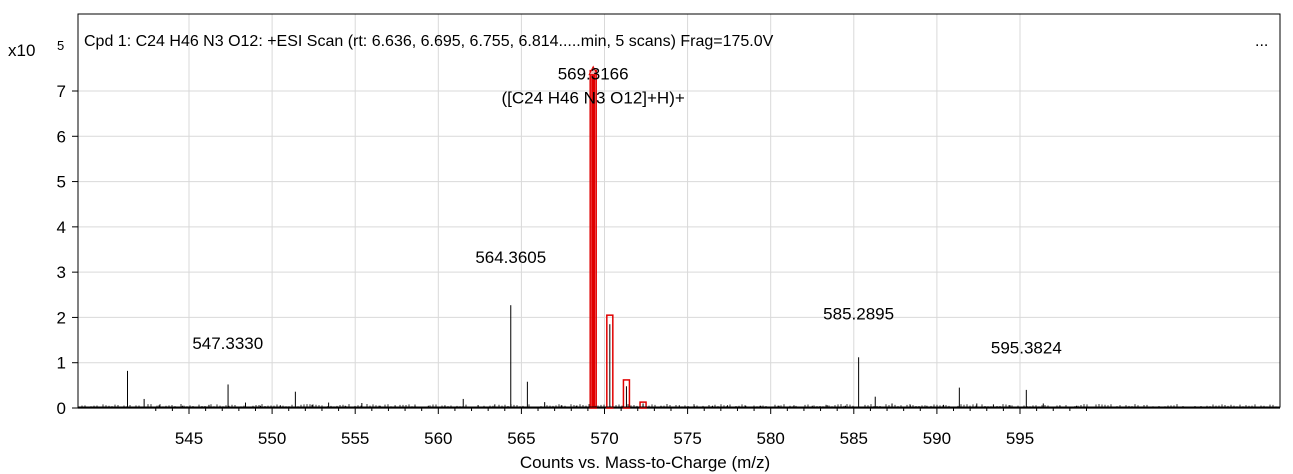 Image resolution: width=1293 pixels, height=474 pixels. Describe the element at coordinates (1020, 438) in the screenshot. I see `x-tick-label: 595` at that location.